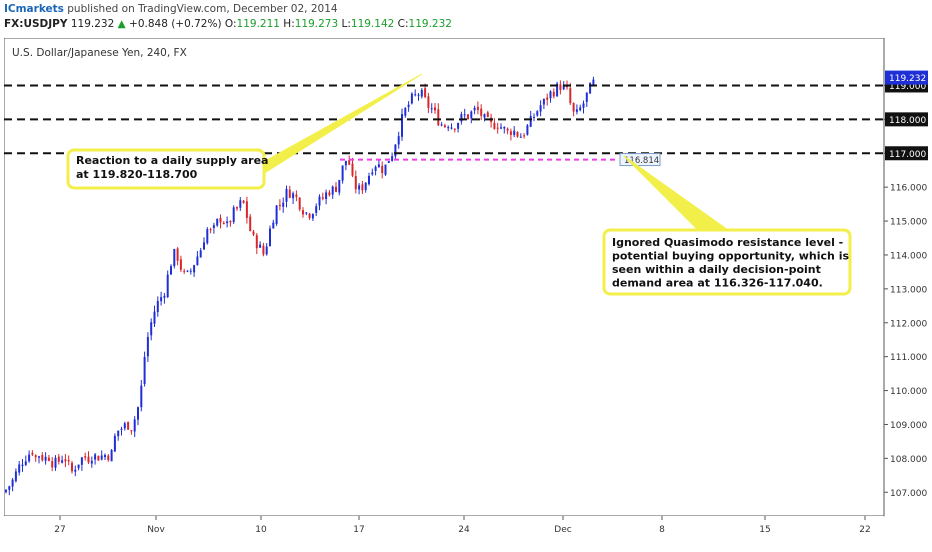 The width and height of the screenshot is (932, 552). I want to click on low-value: 119.142, so click(372, 24).